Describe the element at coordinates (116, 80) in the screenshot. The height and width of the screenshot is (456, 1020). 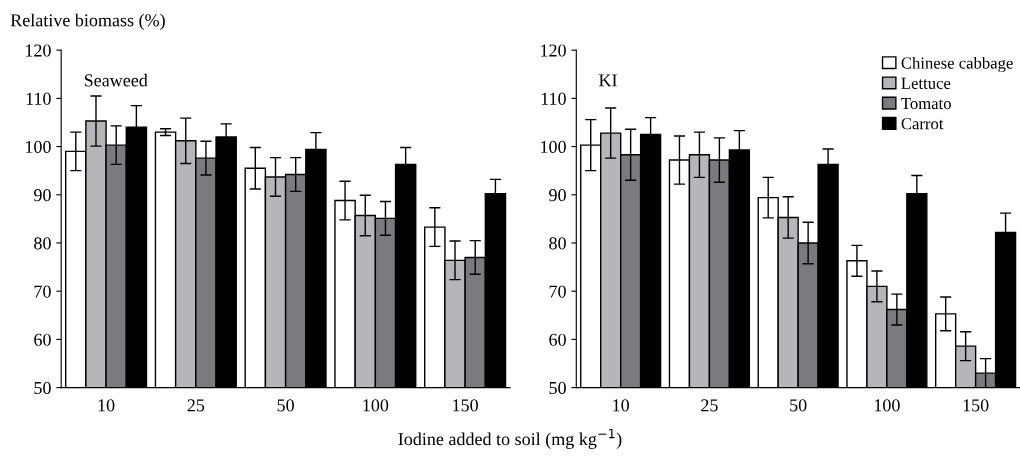
I see `text: Seaweed` at that location.